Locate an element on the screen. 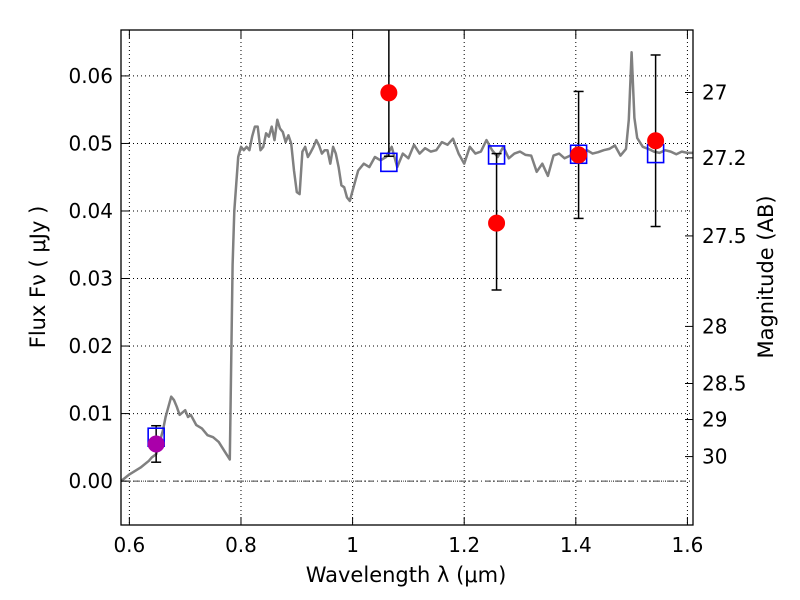 This screenshot has width=800, height=600. y-tick-label: 0.06 is located at coordinates (90, 76).